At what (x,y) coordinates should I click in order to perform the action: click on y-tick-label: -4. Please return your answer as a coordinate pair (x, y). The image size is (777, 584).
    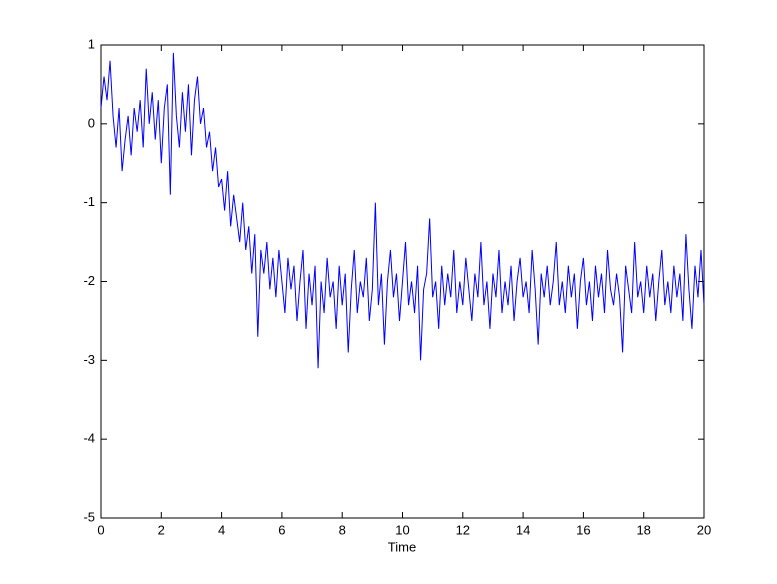
    Looking at the image, I should click on (89, 438).